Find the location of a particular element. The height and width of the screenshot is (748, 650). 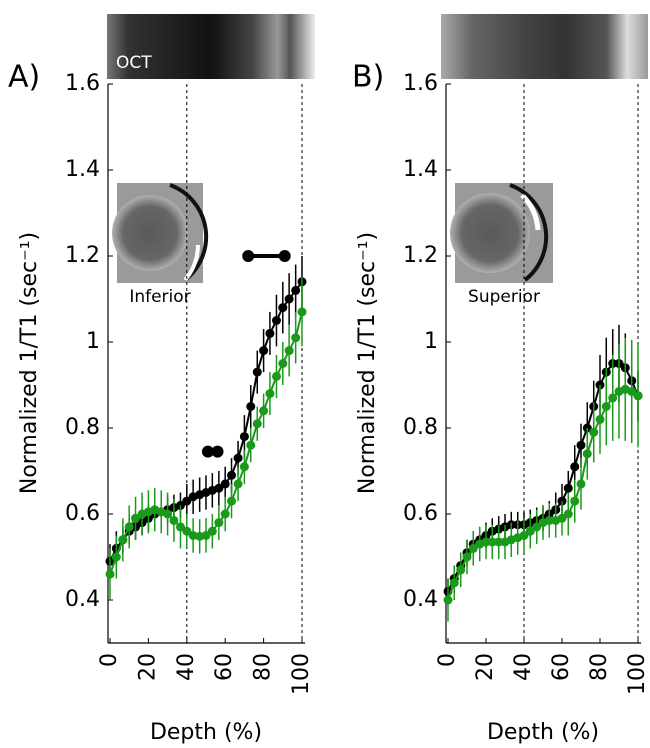

series-line is located at coordinates (543, 494).